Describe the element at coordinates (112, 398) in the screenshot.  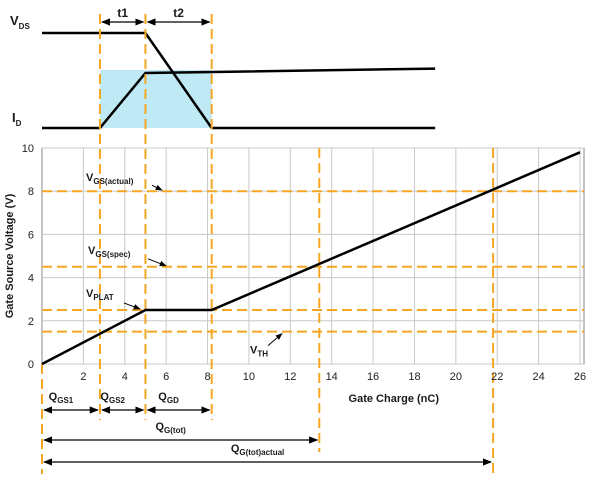
I see `qgs2-label: QGS2` at that location.